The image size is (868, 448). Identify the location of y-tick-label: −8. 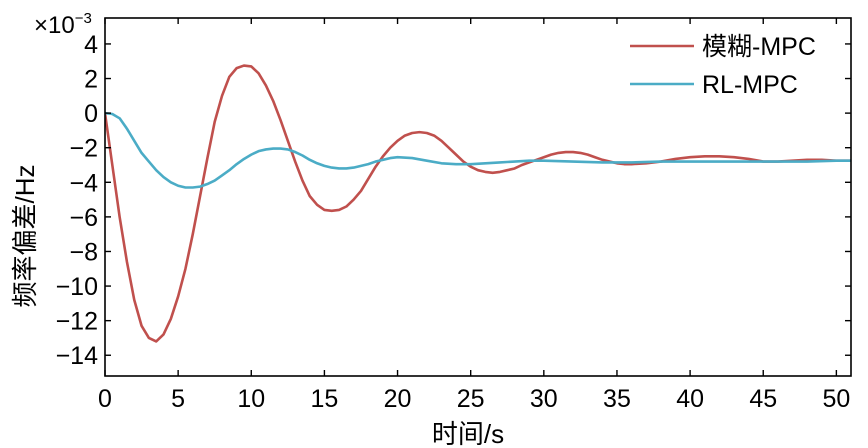
(83, 252).